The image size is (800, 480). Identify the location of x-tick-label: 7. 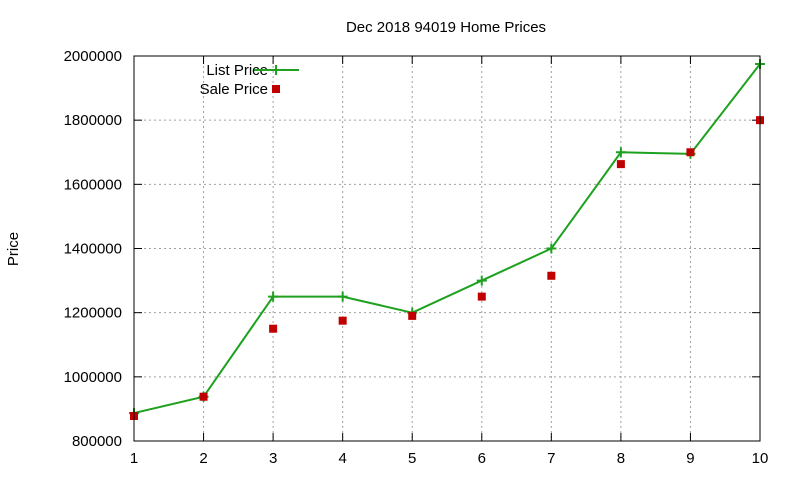
(551, 458).